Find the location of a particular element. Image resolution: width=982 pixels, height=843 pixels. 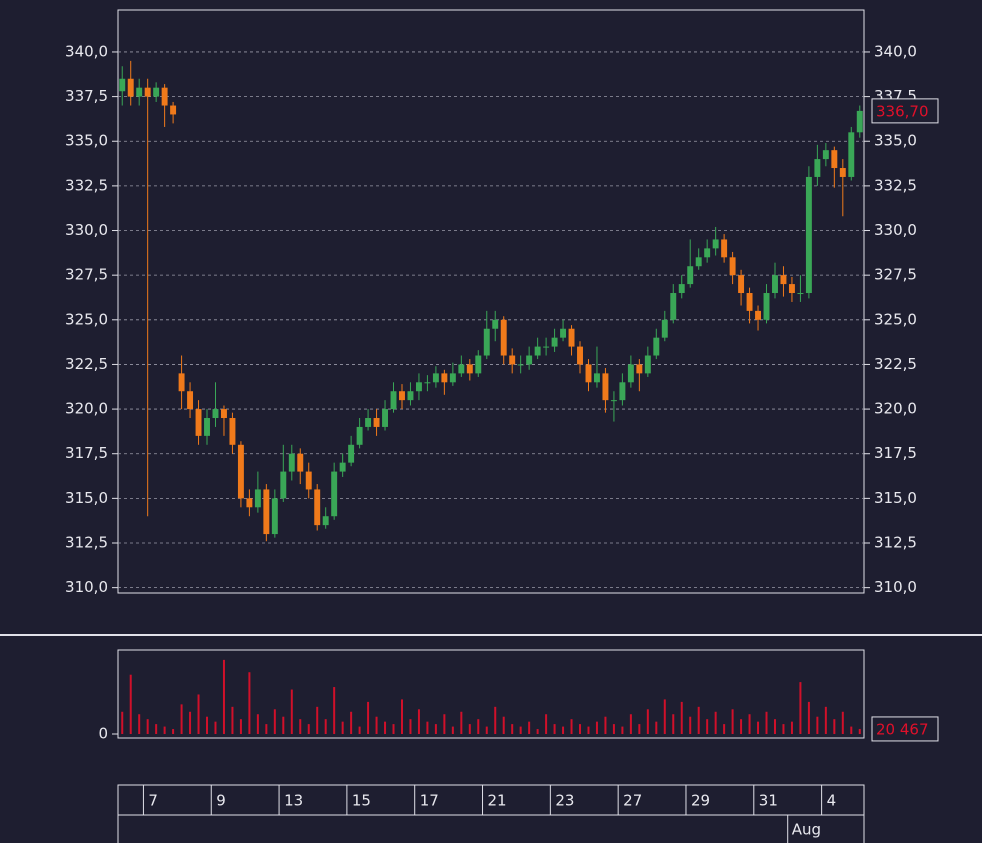

month-label: Aug is located at coordinates (806, 830).